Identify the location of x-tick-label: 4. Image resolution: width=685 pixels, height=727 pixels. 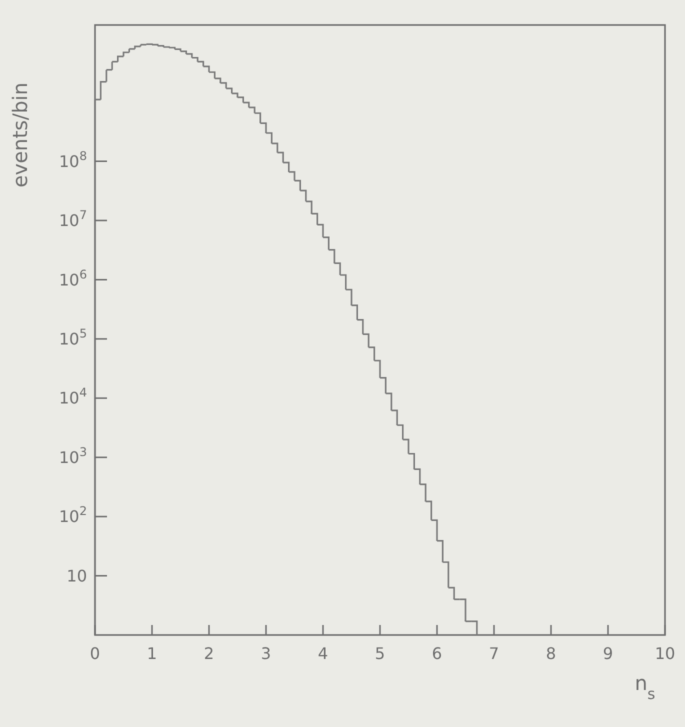
(323, 653).